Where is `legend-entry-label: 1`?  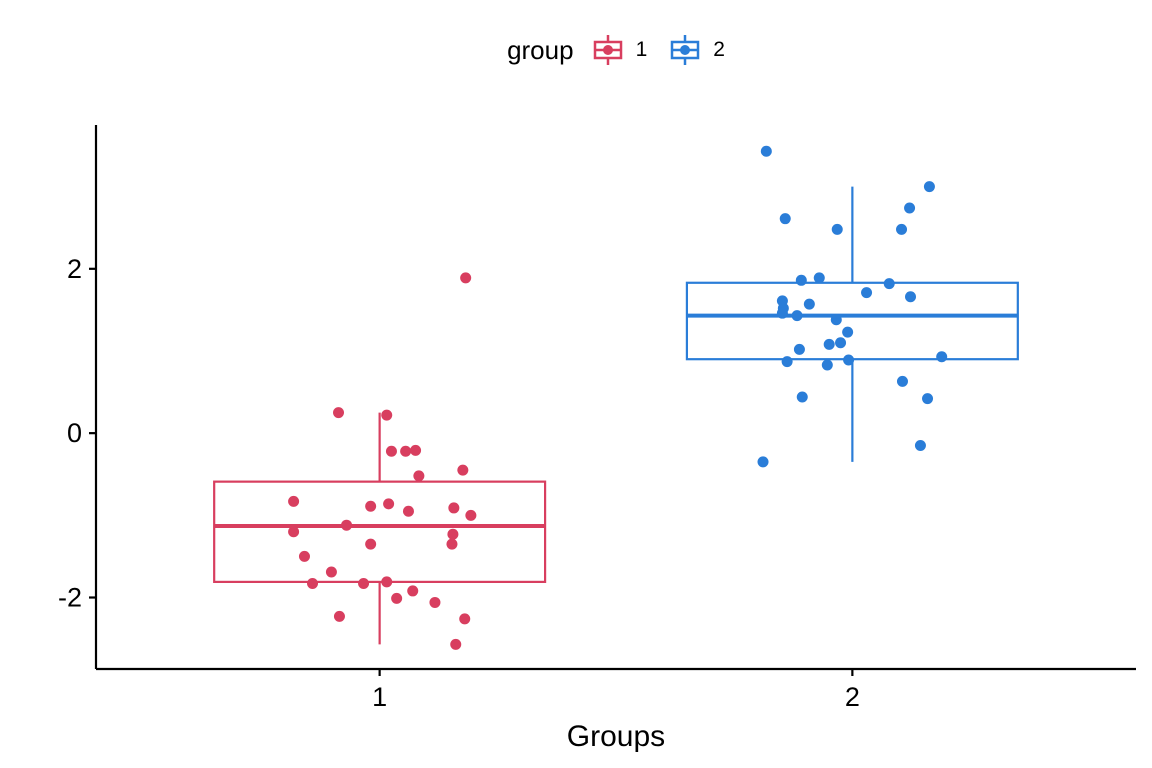
legend-entry-label: 1 is located at coordinates (641, 49).